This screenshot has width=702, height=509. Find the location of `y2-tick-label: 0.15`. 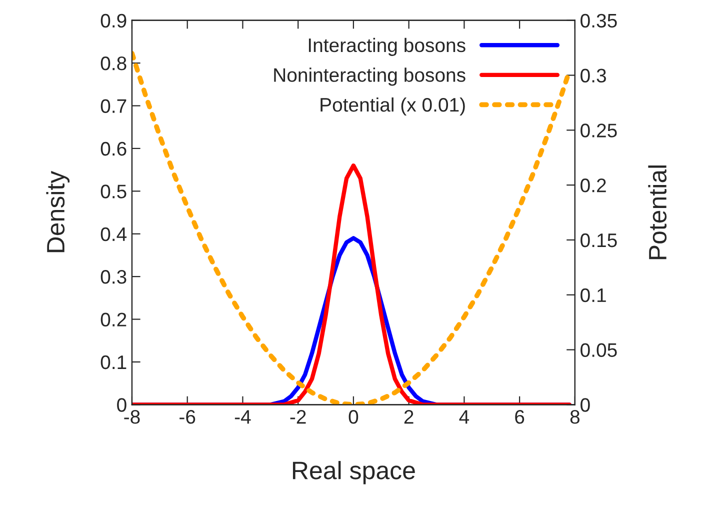

y2-tick-label: 0.15 is located at coordinates (598, 240).